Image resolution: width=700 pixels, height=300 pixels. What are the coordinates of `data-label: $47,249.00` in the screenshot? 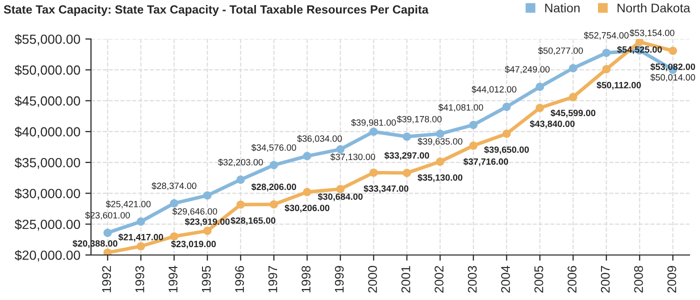 It's located at (527, 70).